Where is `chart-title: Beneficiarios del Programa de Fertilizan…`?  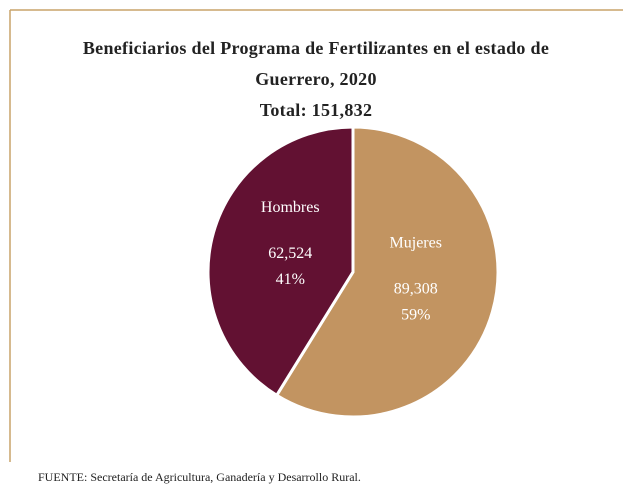
chart-title: Beneficiarios del Programa de Fertilizan… is located at coordinates (316, 48).